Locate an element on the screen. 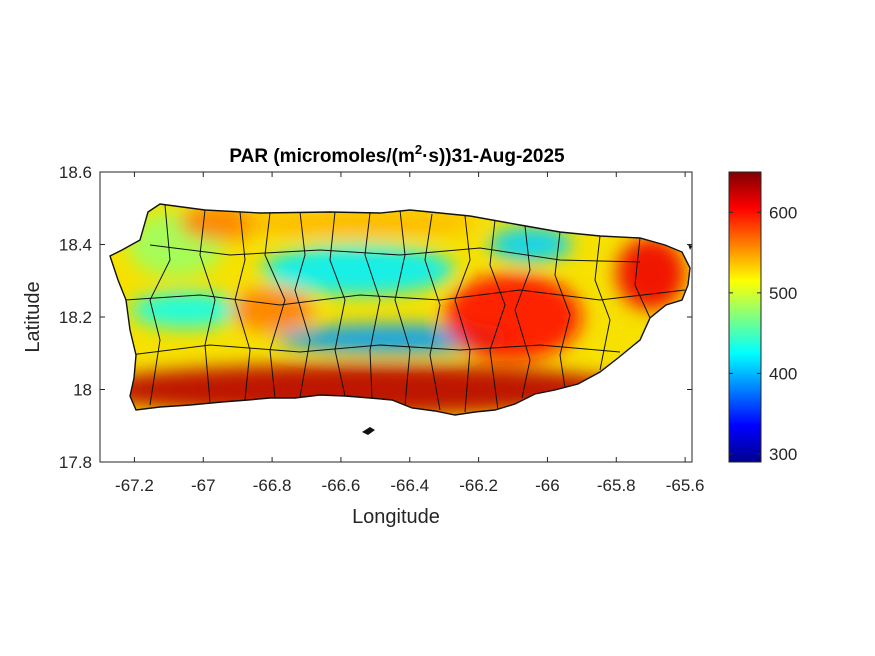 The width and height of the screenshot is (875, 656). y-tick-label: 17.8 is located at coordinates (75, 462).